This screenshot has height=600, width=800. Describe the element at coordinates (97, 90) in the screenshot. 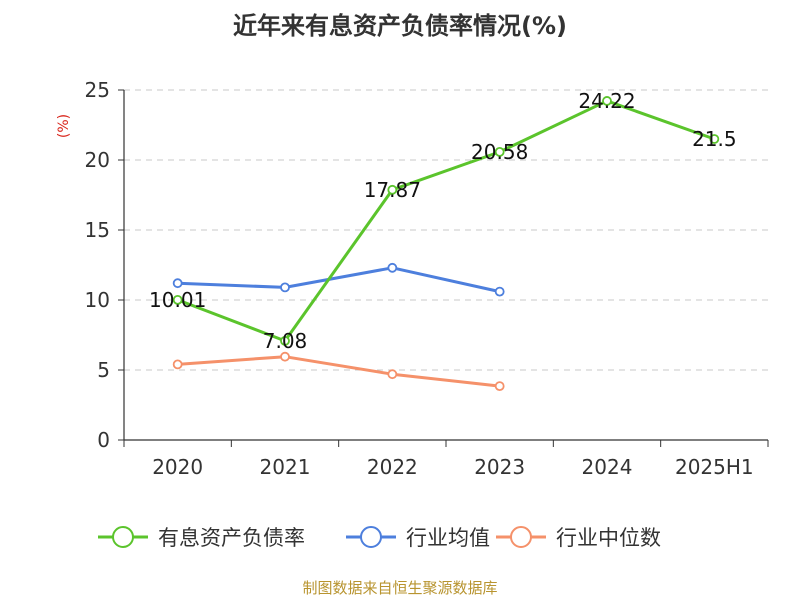

I see `y-tick-label: 25` at that location.